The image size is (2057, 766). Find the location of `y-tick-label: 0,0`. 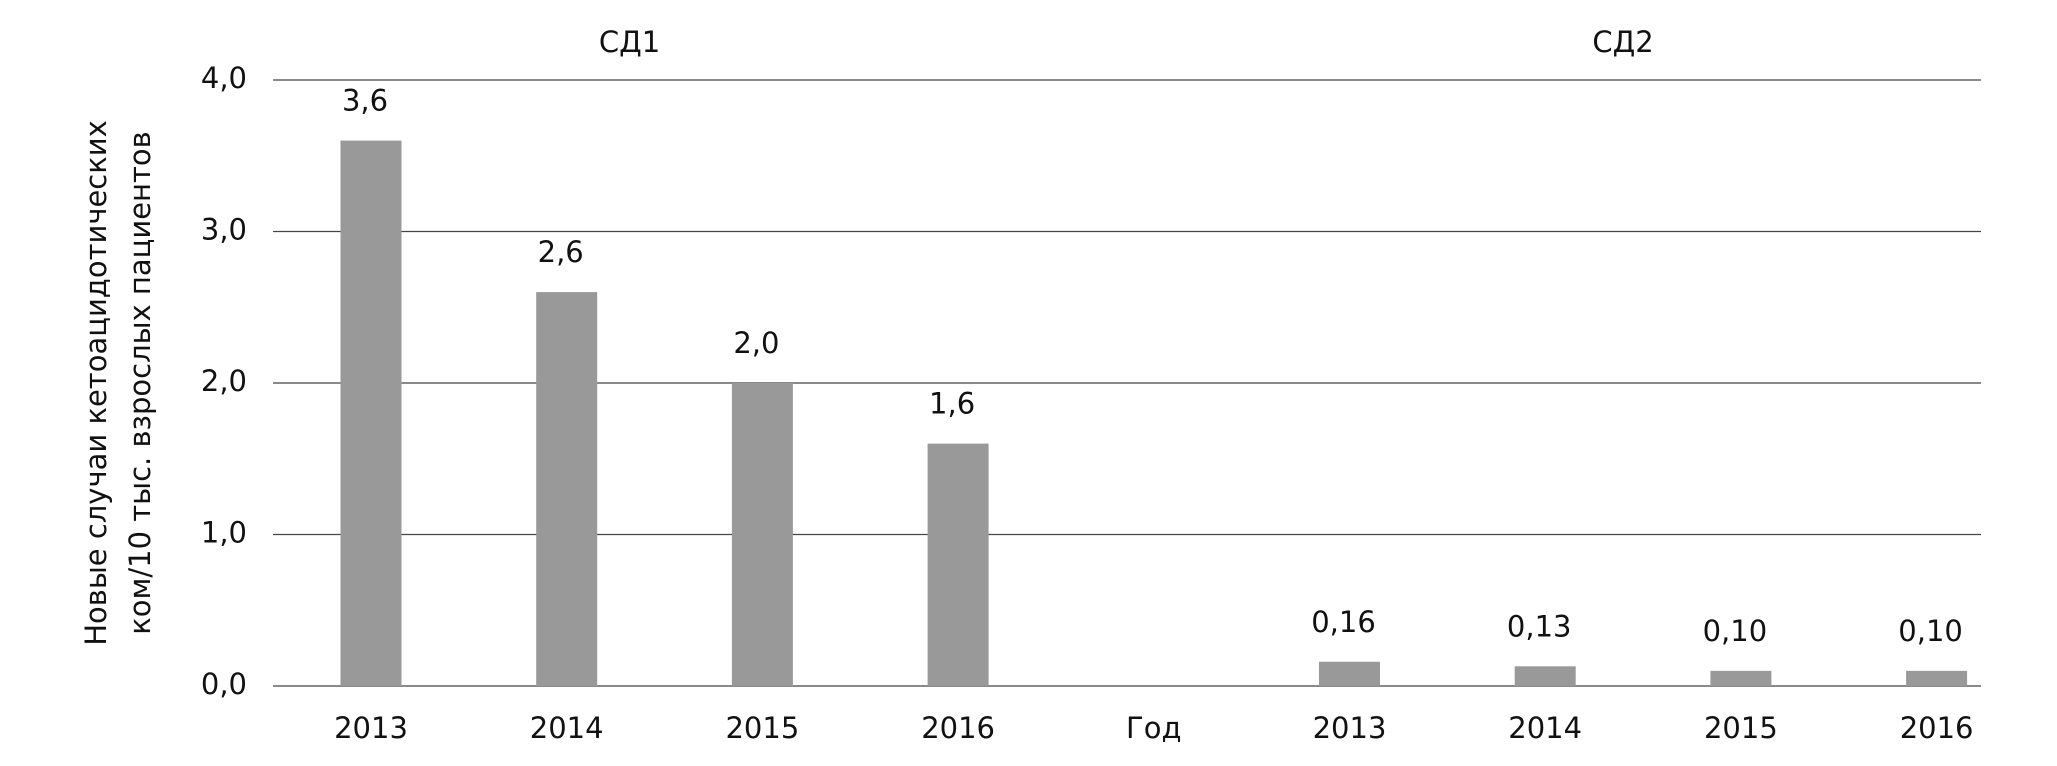

y-tick-label: 0,0 is located at coordinates (224, 684).